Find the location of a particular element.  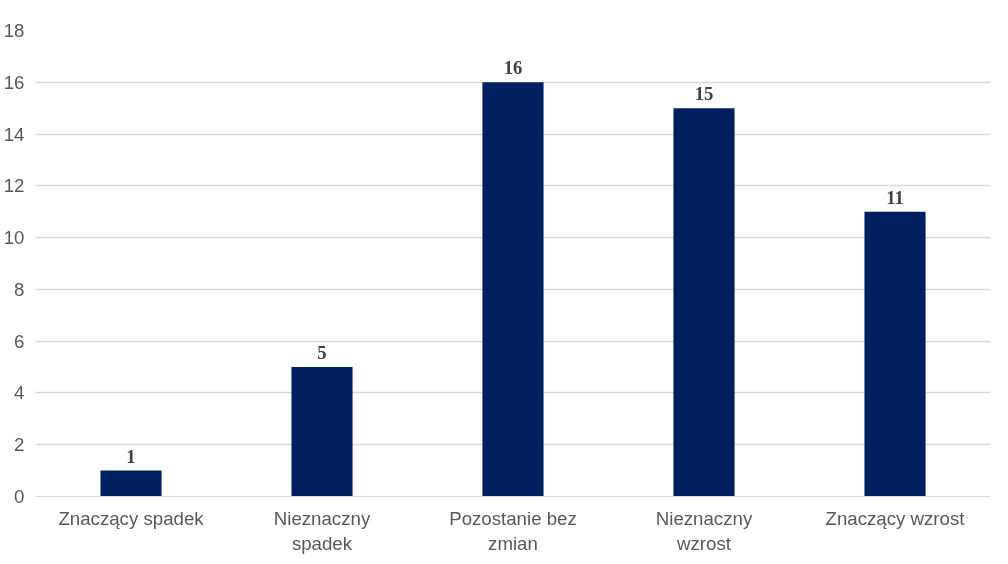

y-tick-label: 14 is located at coordinates (14, 134).